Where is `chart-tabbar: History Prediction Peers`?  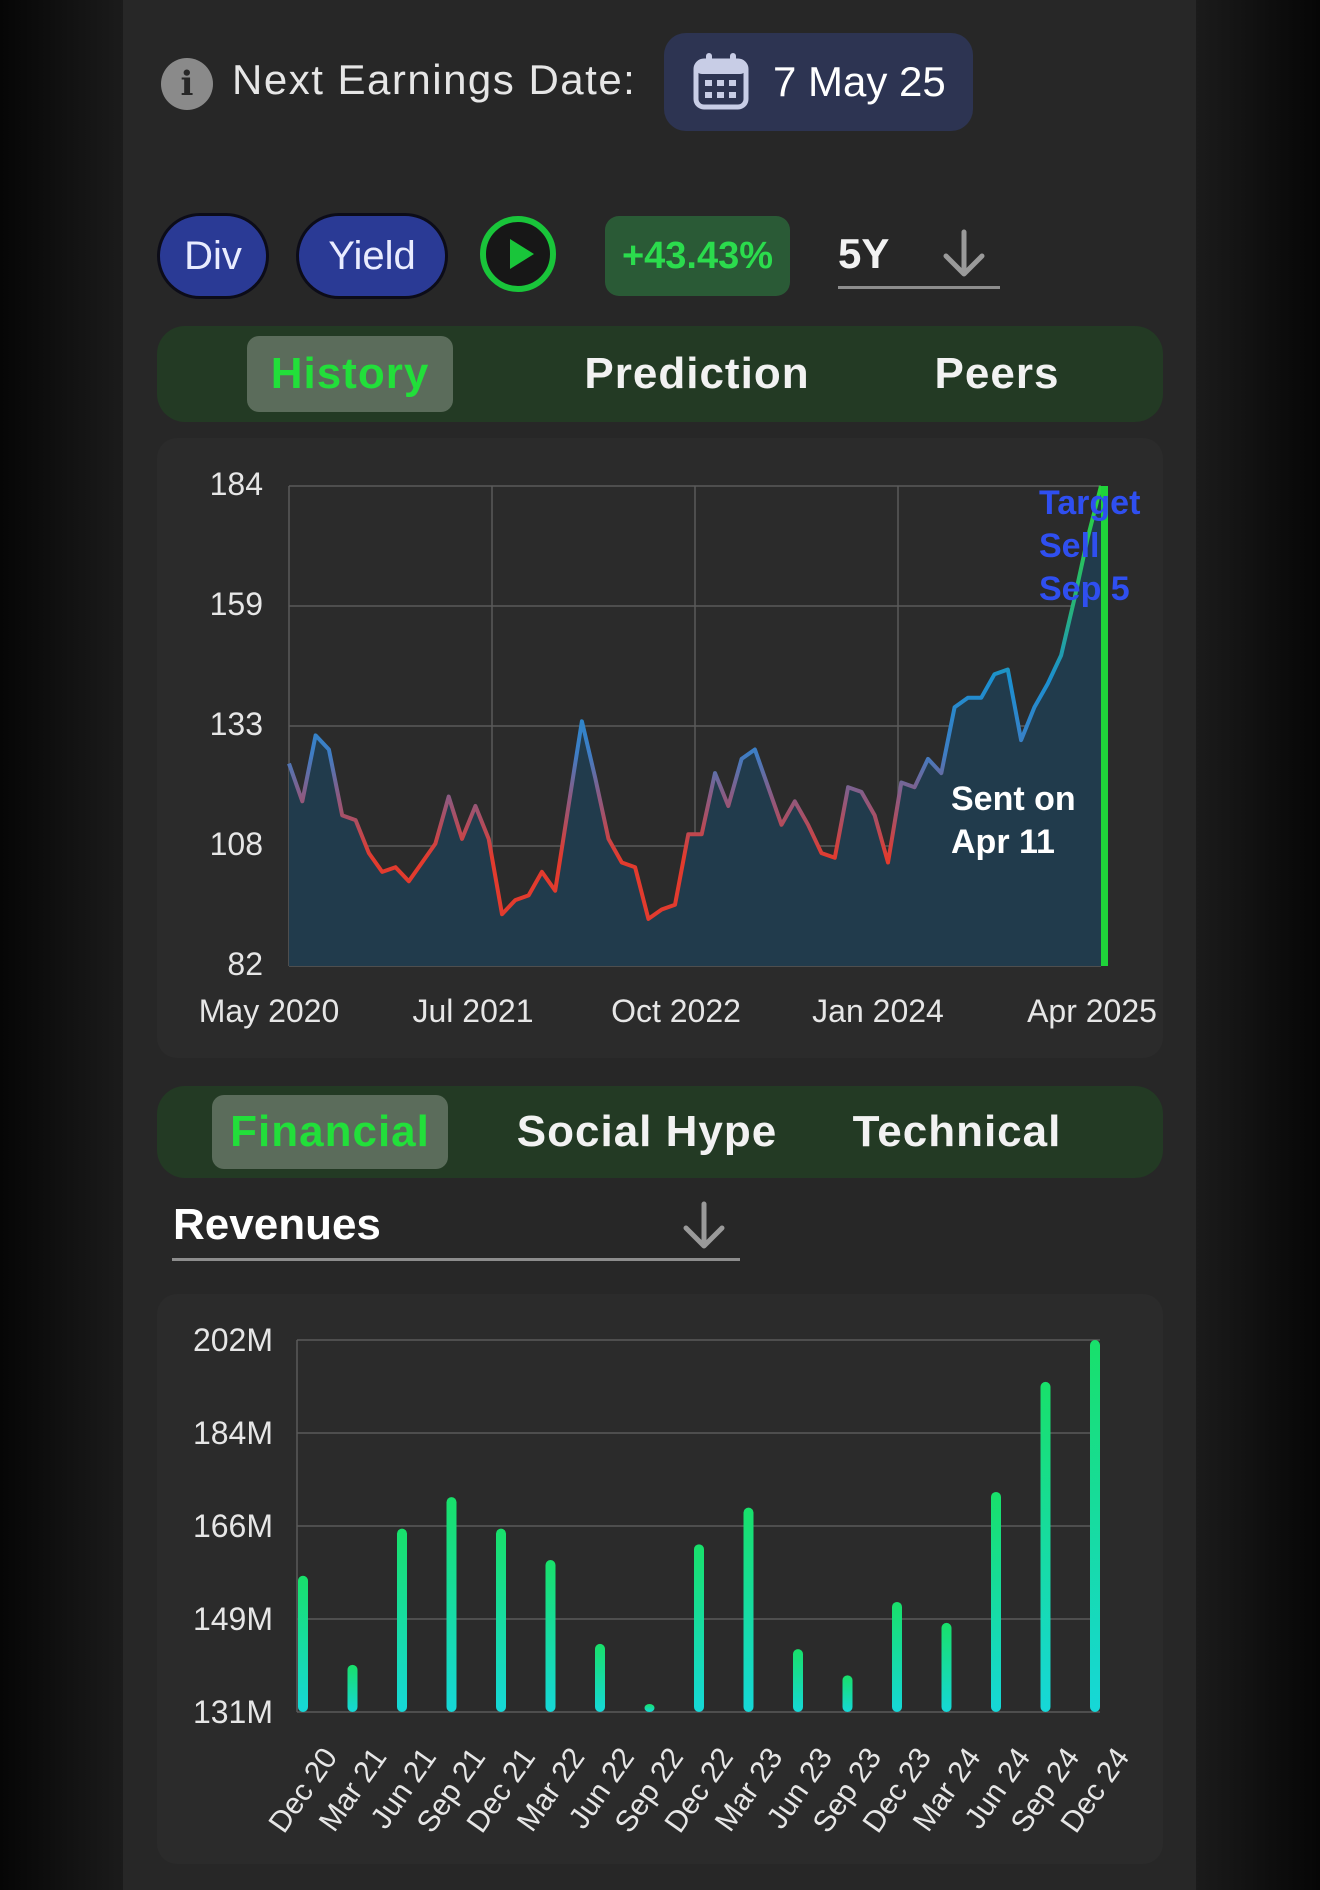 chart-tabbar: History Prediction Peers is located at coordinates (660, 374).